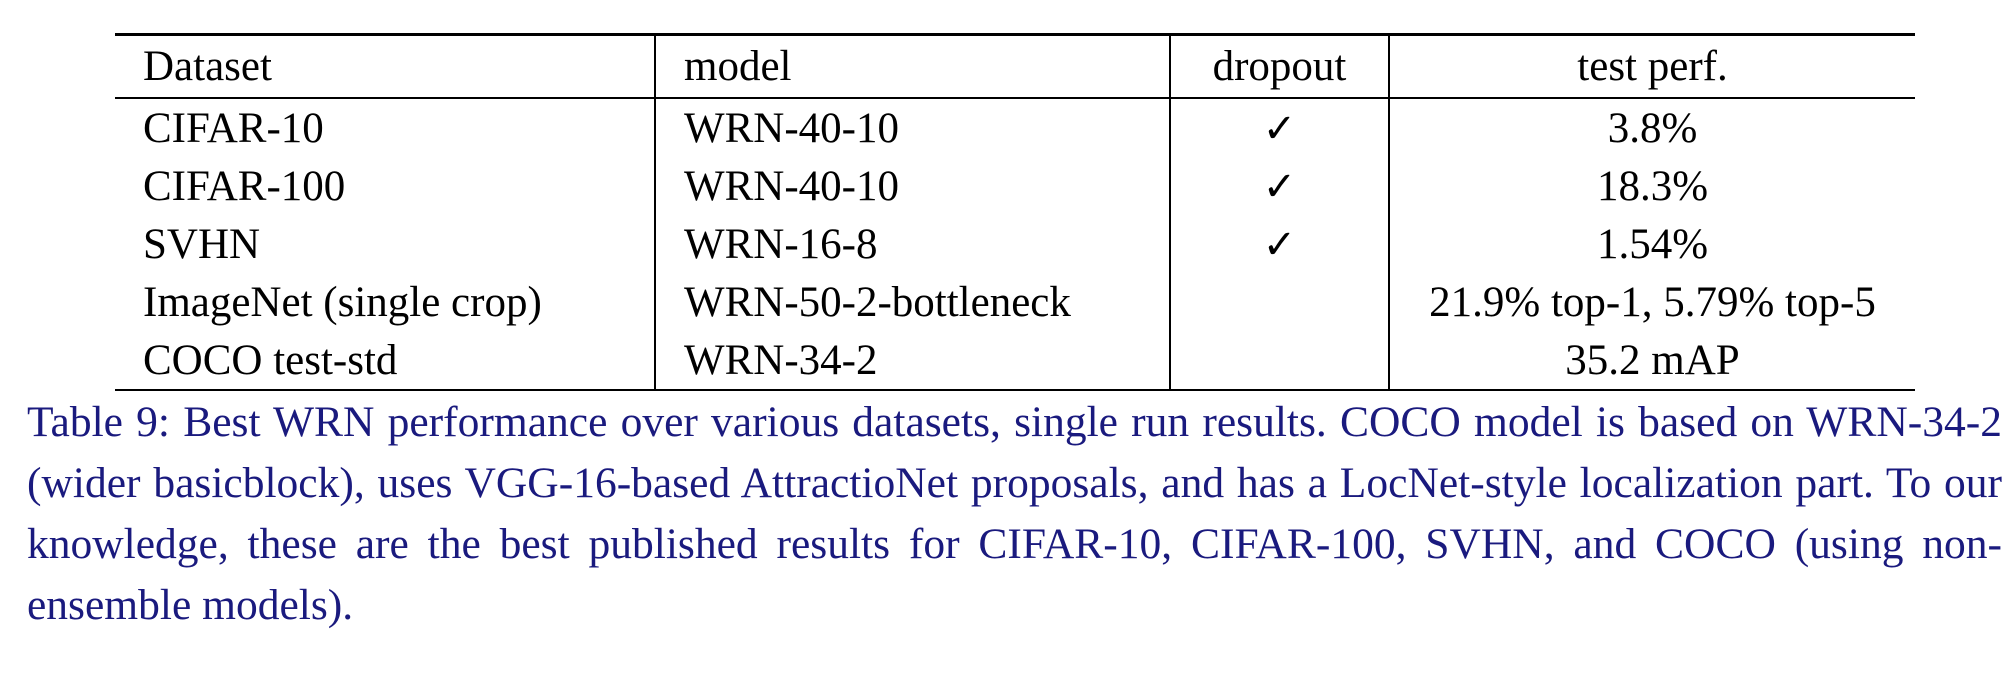  I want to click on header-dropout: dropout, so click(1279, 66).